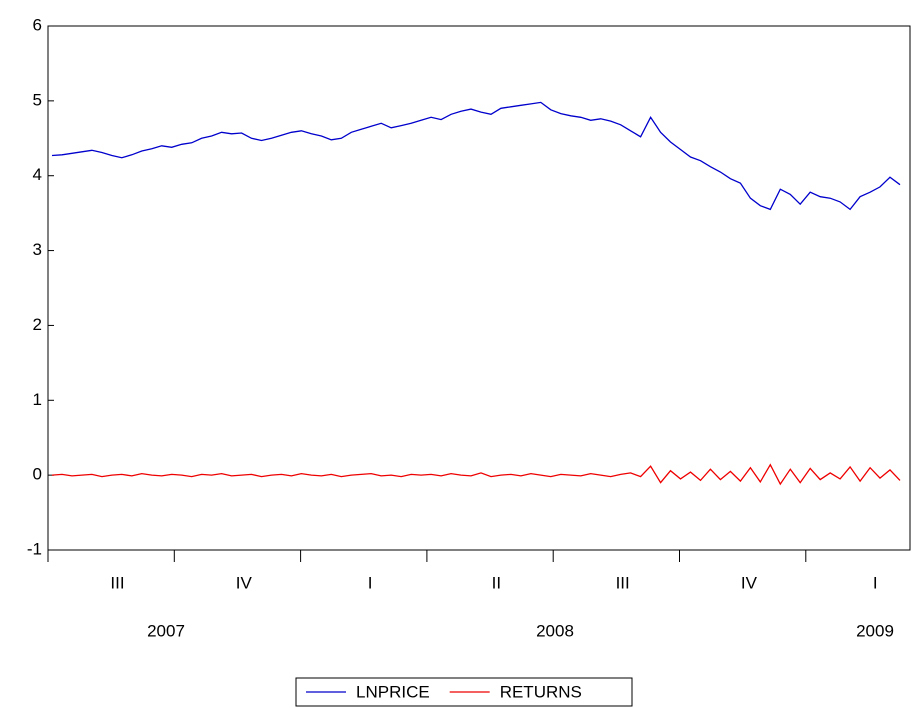  I want to click on x-tick-label: II, so click(496, 582).